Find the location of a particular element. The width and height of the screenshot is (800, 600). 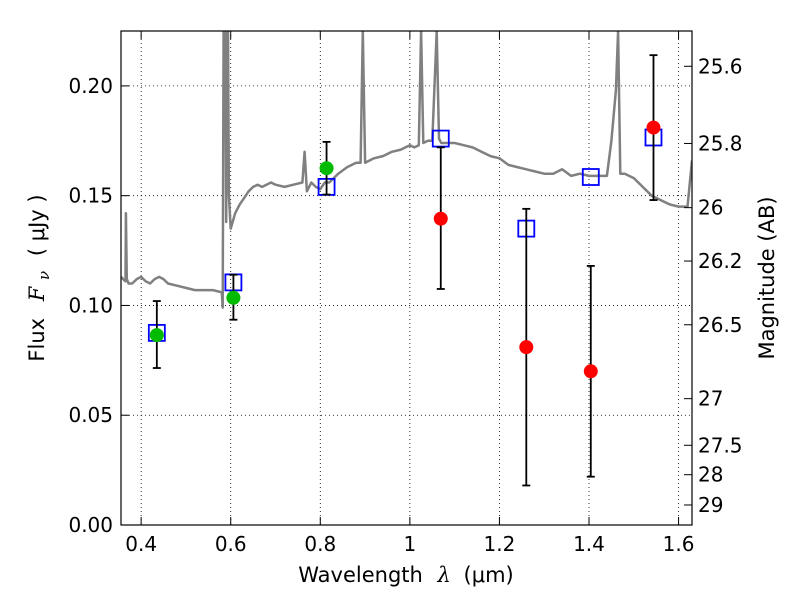

mag-tick-label: 27.5 is located at coordinates (720, 445).